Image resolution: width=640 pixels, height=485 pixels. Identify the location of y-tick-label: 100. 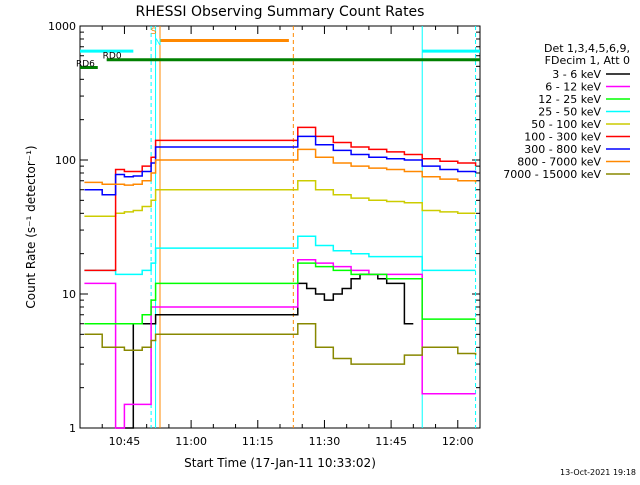
(65, 160).